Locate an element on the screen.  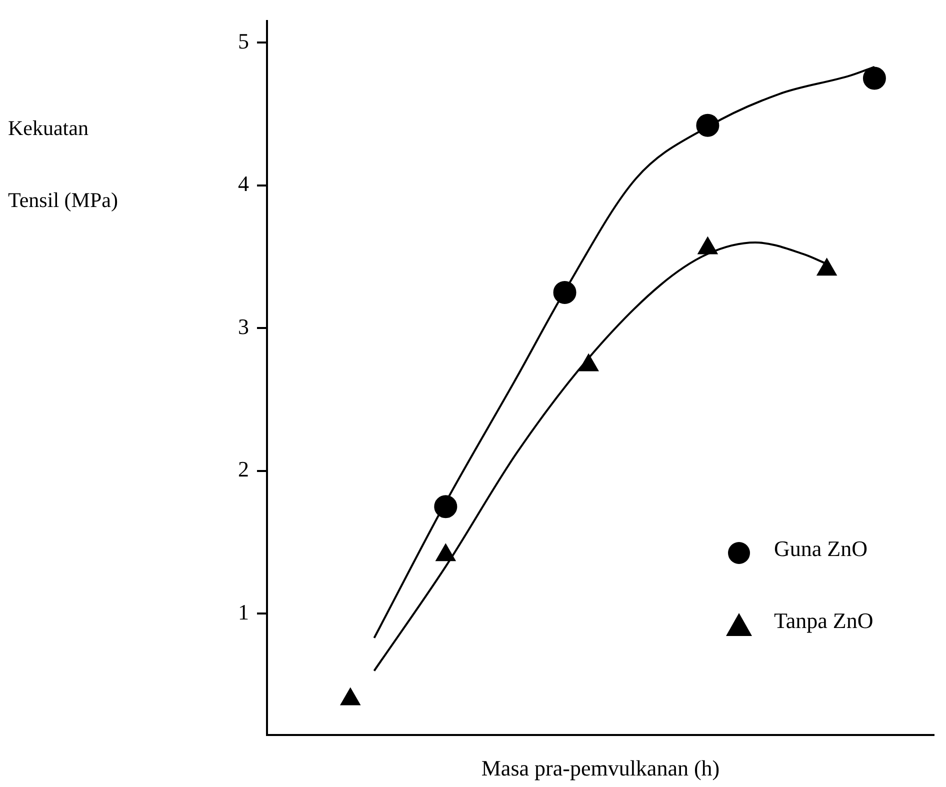
text: Kekuatan Tensil (MPa) is located at coordinates (63, 164).